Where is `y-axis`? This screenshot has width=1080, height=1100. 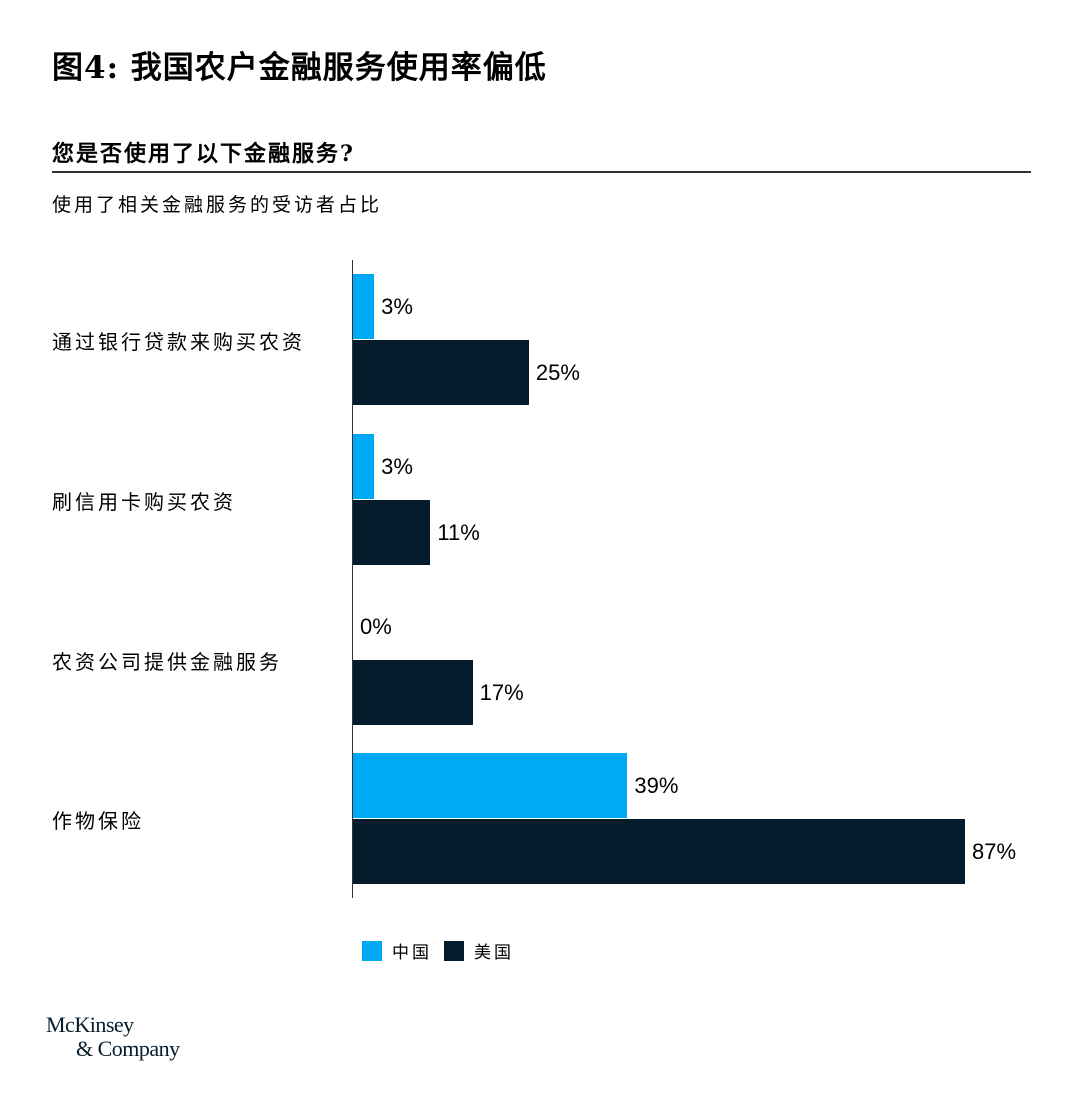 y-axis is located at coordinates (352, 579).